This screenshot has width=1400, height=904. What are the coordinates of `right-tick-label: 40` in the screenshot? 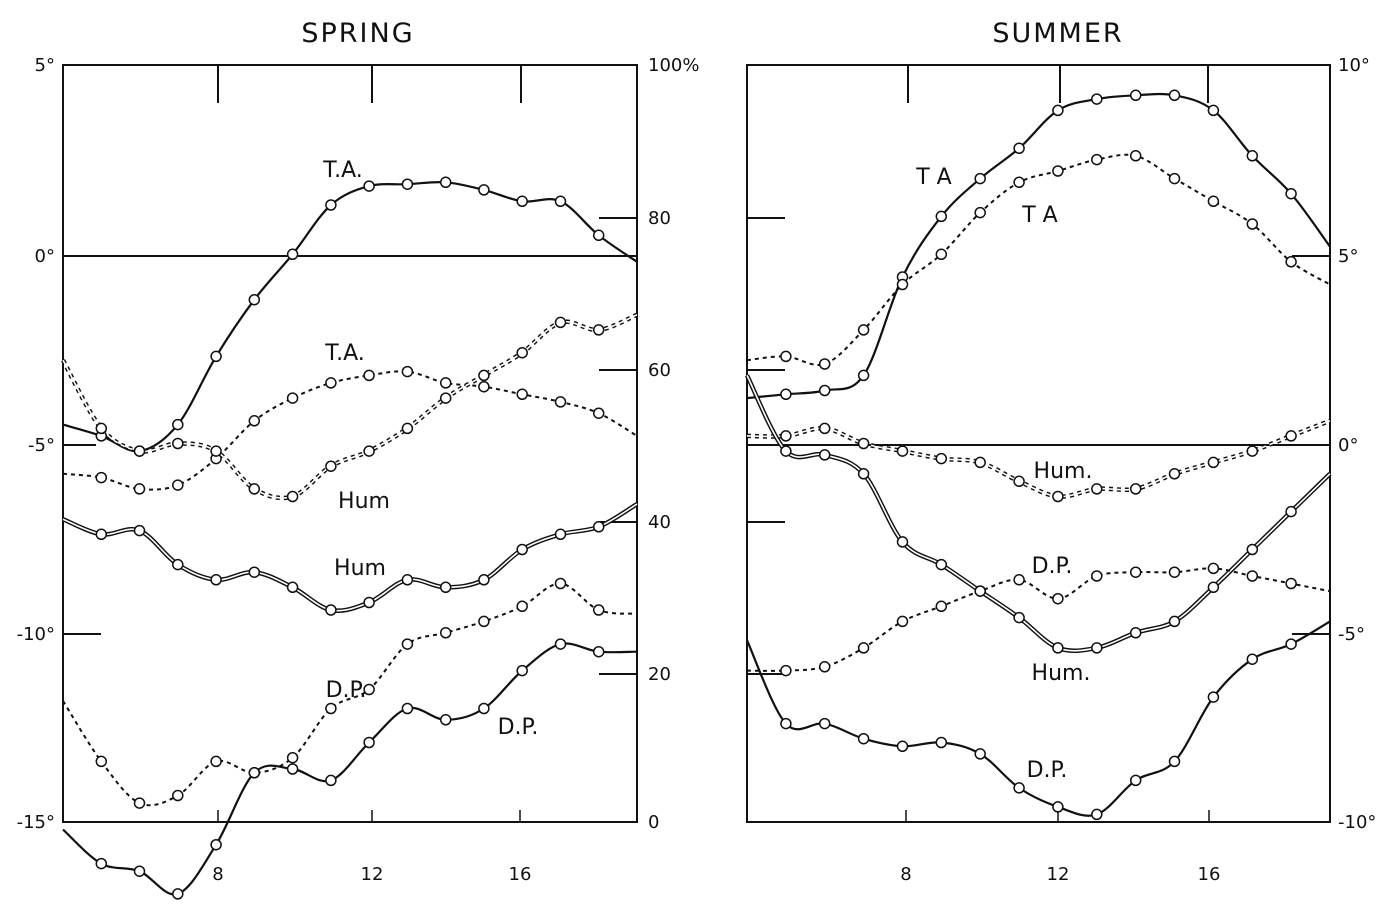 It's located at (659, 522).